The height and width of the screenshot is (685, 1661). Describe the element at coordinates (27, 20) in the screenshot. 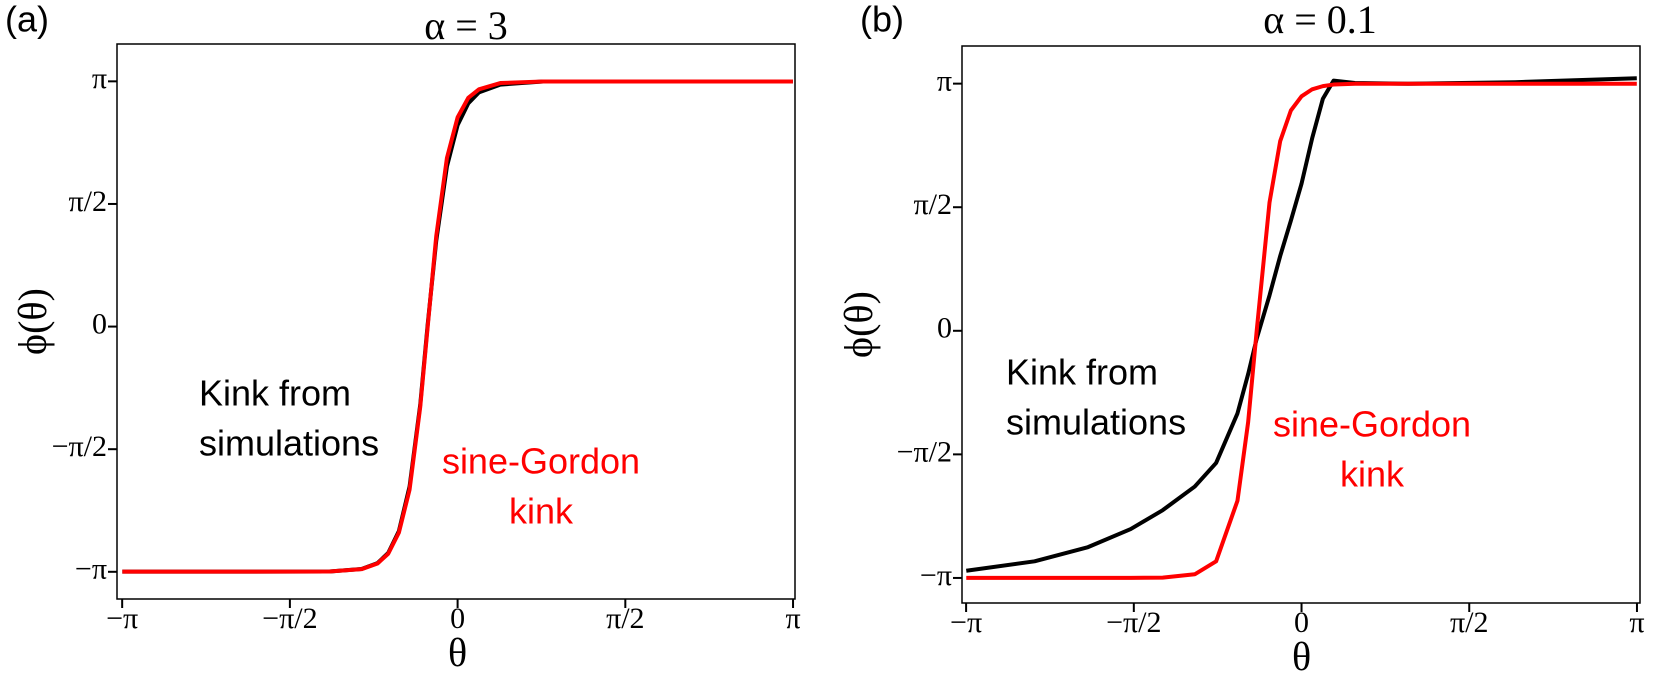

I see `panel-label: (a)` at that location.